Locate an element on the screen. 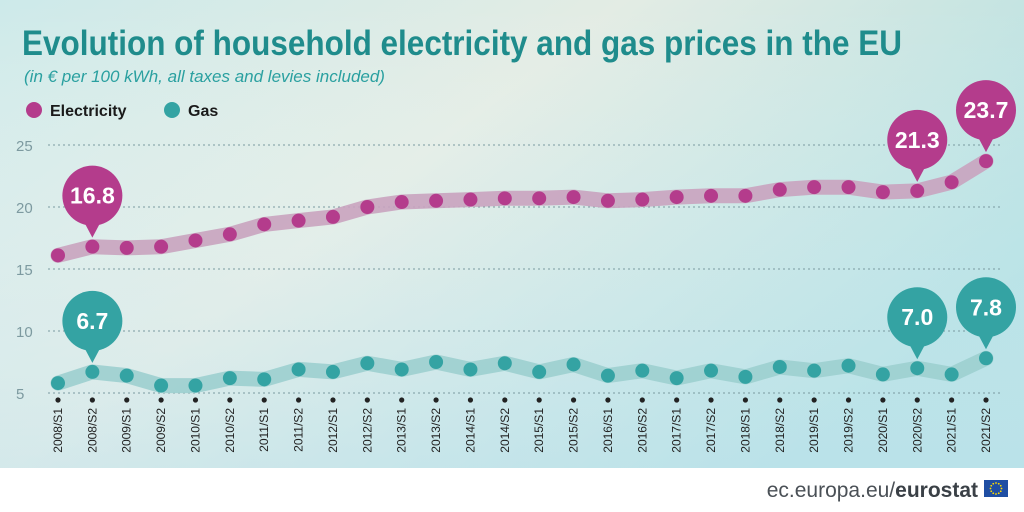 This screenshot has width=1024, height=512. y-tick-label: 10 is located at coordinates (24, 332).